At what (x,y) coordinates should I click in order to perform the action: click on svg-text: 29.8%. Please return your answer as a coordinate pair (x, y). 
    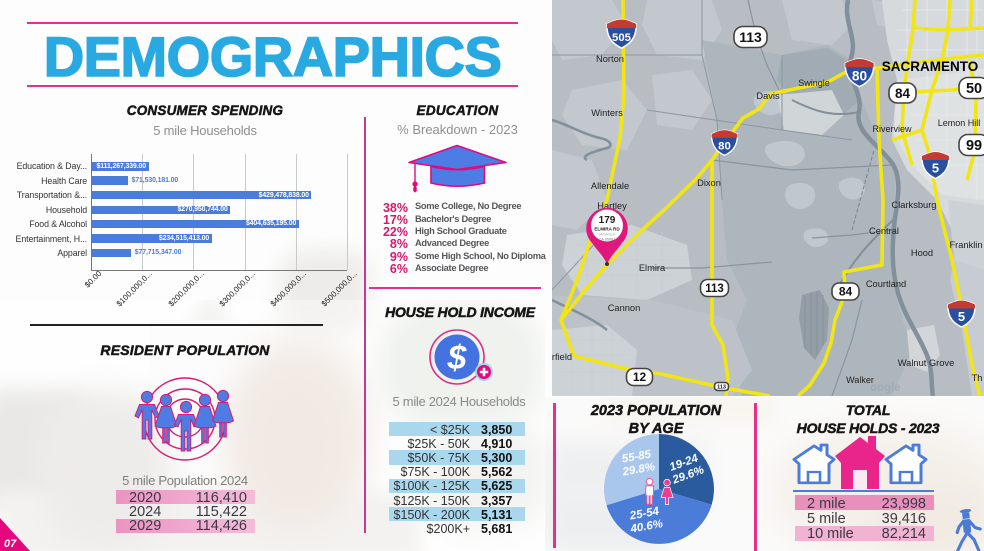
    Looking at the image, I should click on (638, 470).